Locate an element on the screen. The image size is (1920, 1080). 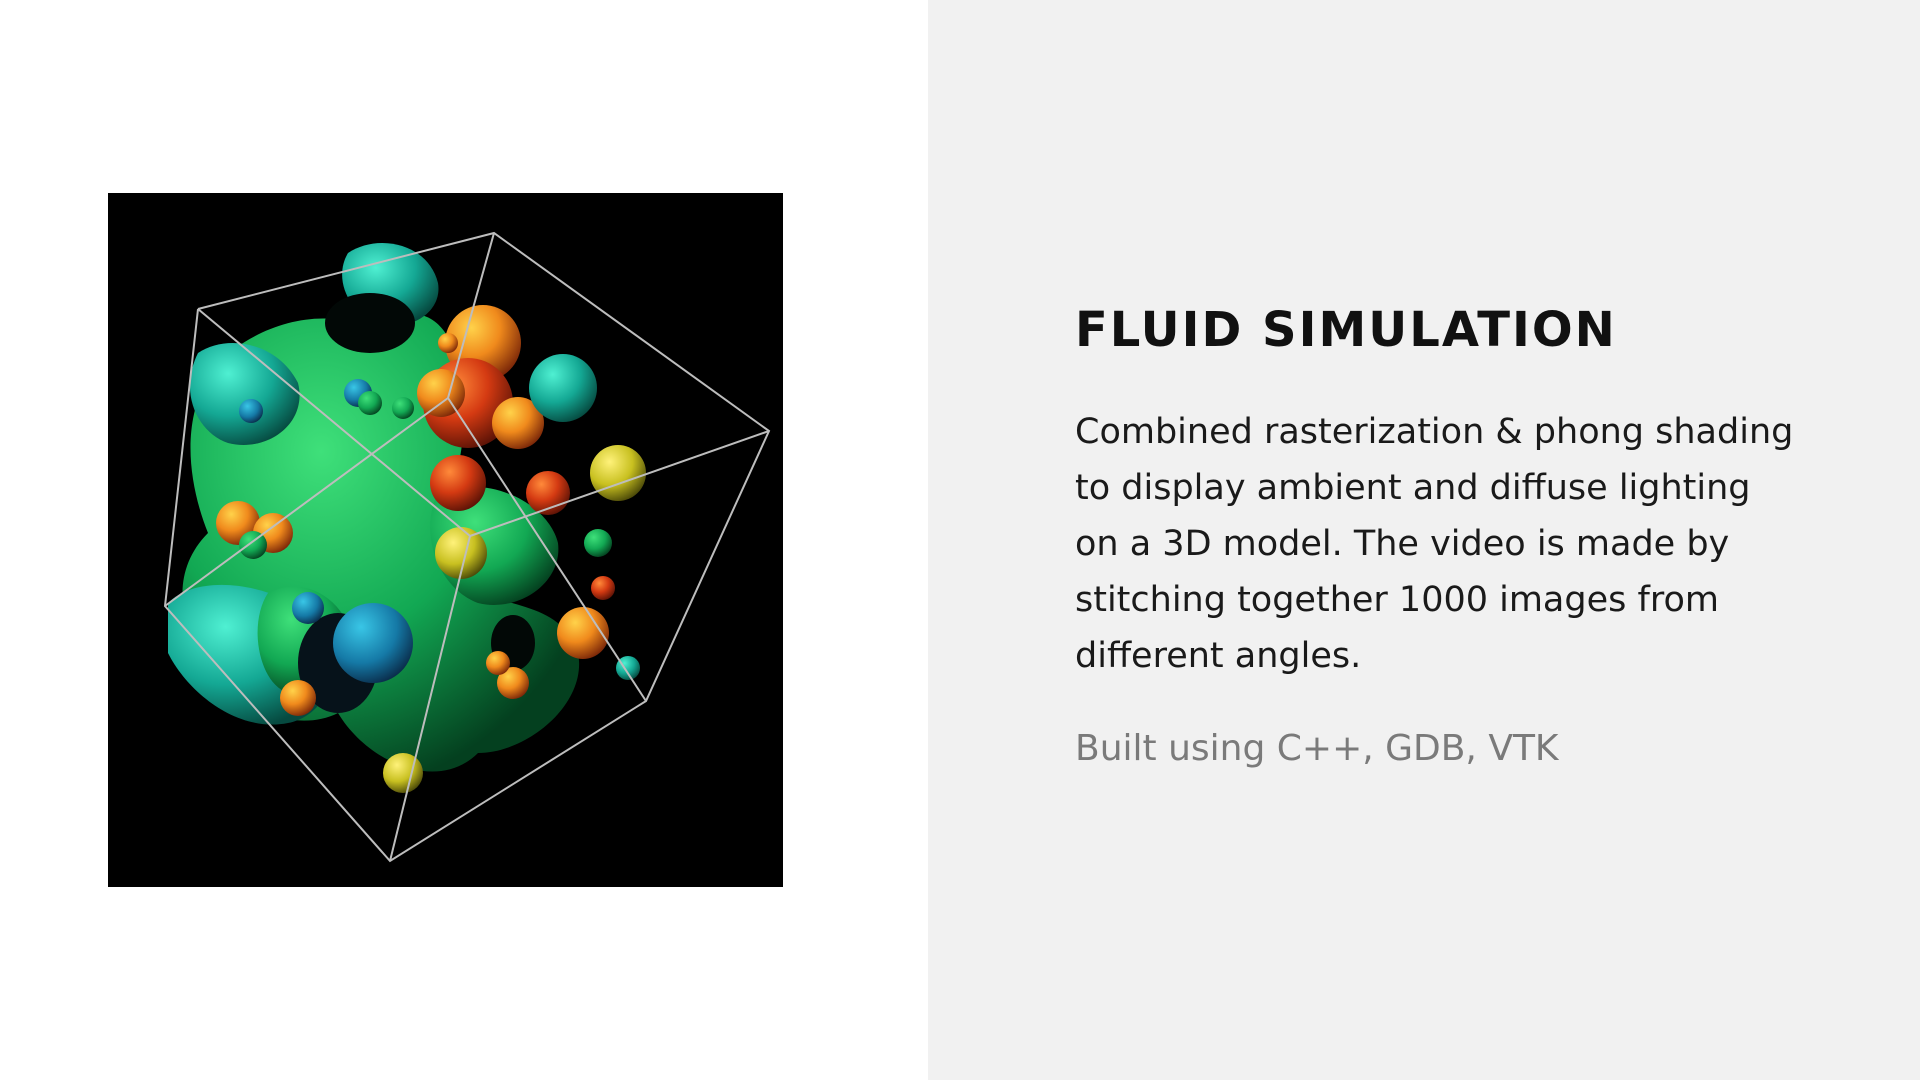
fluid-cavity-shape is located at coordinates (370, 323).